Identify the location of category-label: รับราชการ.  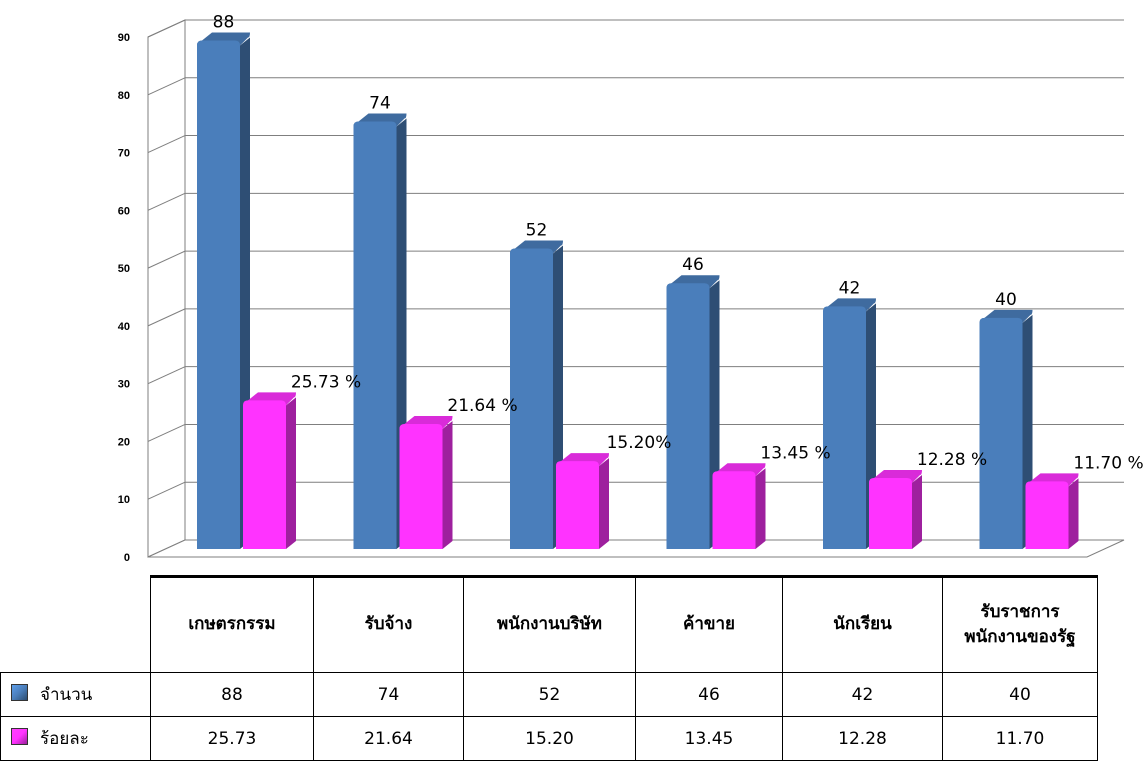
(1020, 611).